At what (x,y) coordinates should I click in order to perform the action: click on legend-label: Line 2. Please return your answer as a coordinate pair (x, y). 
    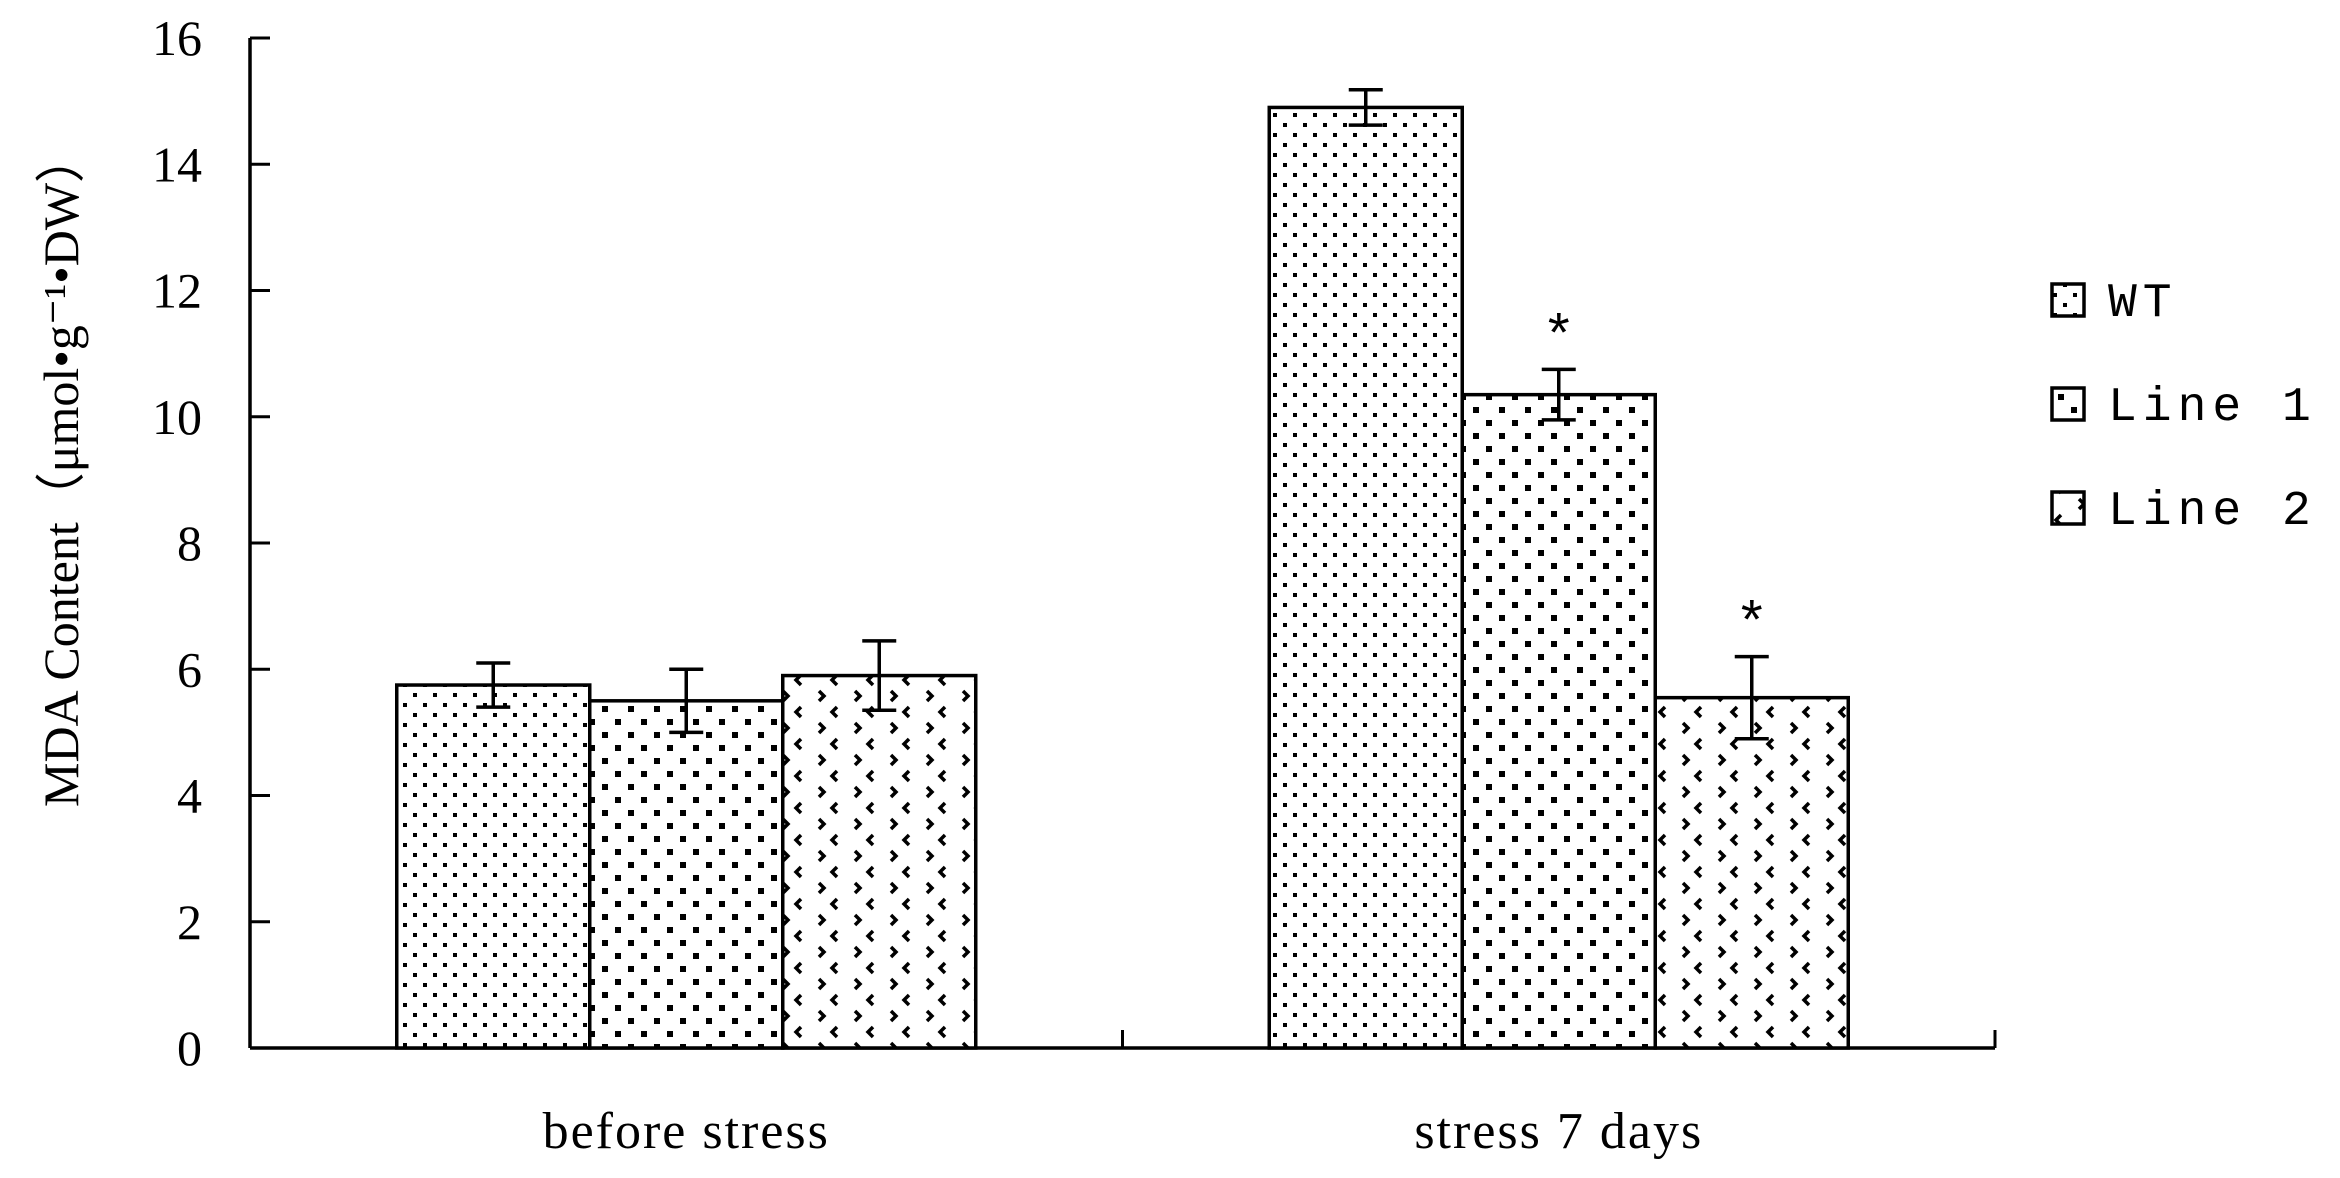
    Looking at the image, I should click on (2212, 512).